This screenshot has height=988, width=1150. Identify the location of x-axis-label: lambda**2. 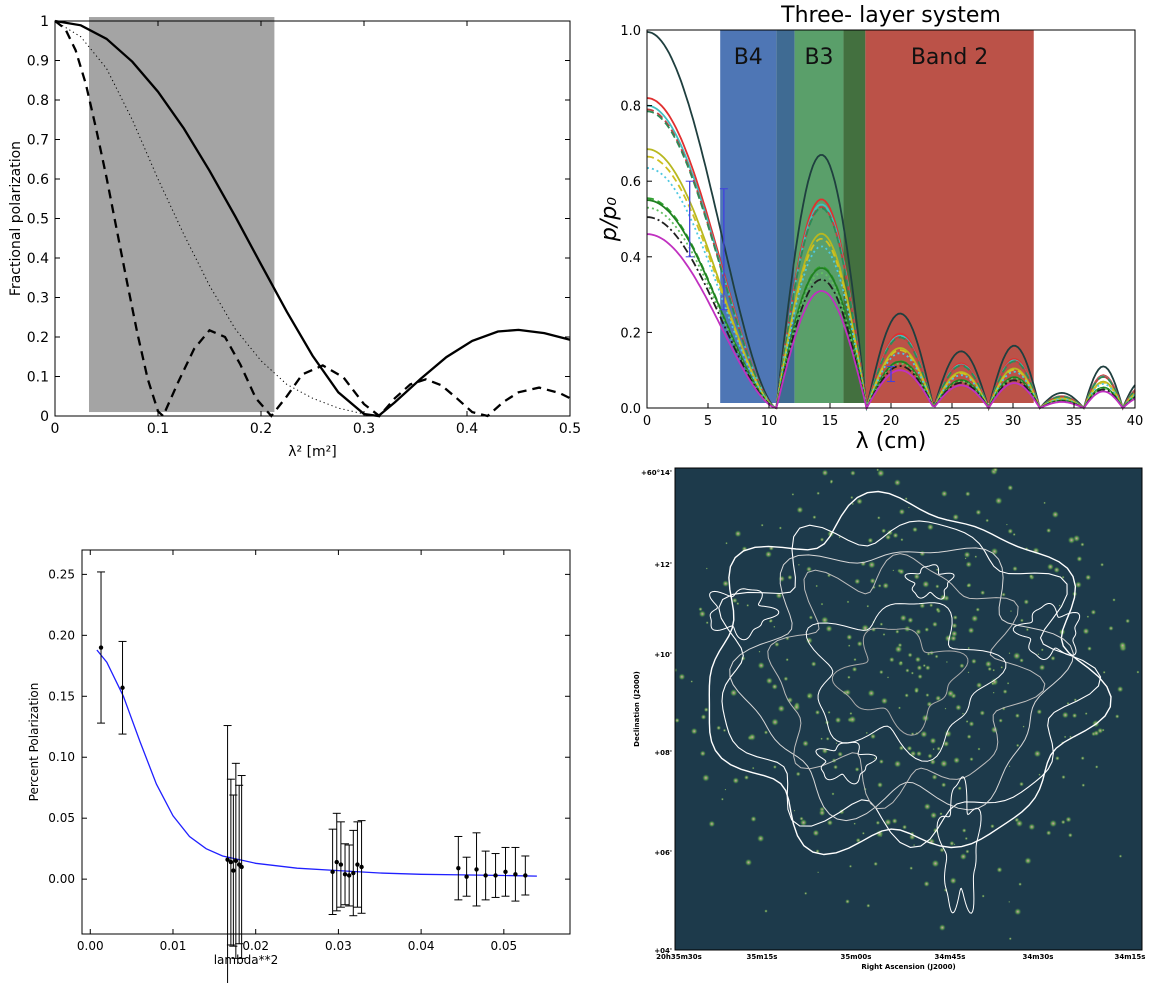
(246, 960).